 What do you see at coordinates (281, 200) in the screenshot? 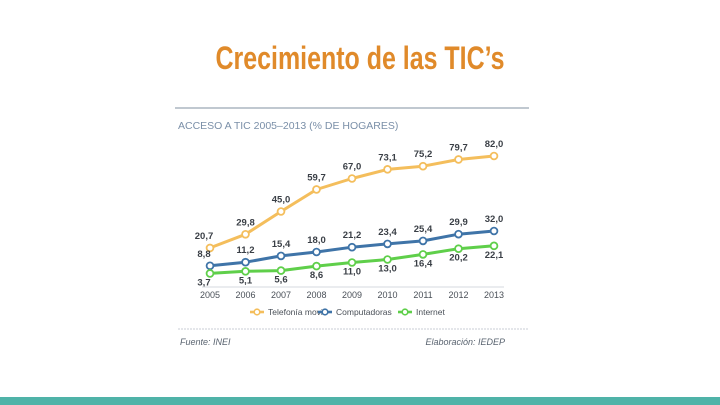
I see `data-label: 45,0` at bounding box center [281, 200].